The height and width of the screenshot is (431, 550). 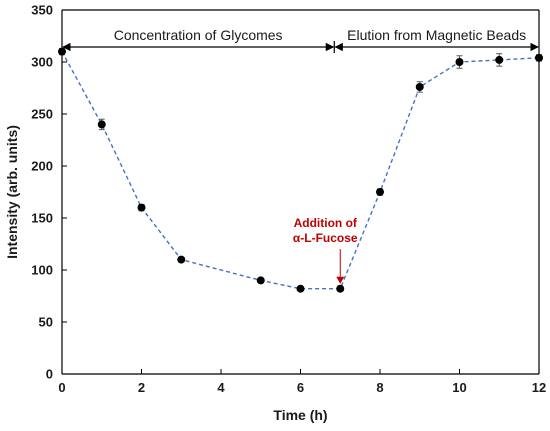 What do you see at coordinates (61, 387) in the screenshot?
I see `x-tick-label: 0` at bounding box center [61, 387].